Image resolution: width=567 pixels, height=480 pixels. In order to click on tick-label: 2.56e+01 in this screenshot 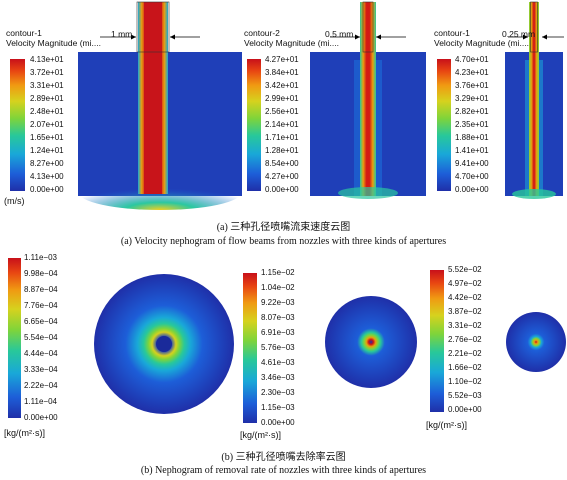, I will do `click(282, 111)`.